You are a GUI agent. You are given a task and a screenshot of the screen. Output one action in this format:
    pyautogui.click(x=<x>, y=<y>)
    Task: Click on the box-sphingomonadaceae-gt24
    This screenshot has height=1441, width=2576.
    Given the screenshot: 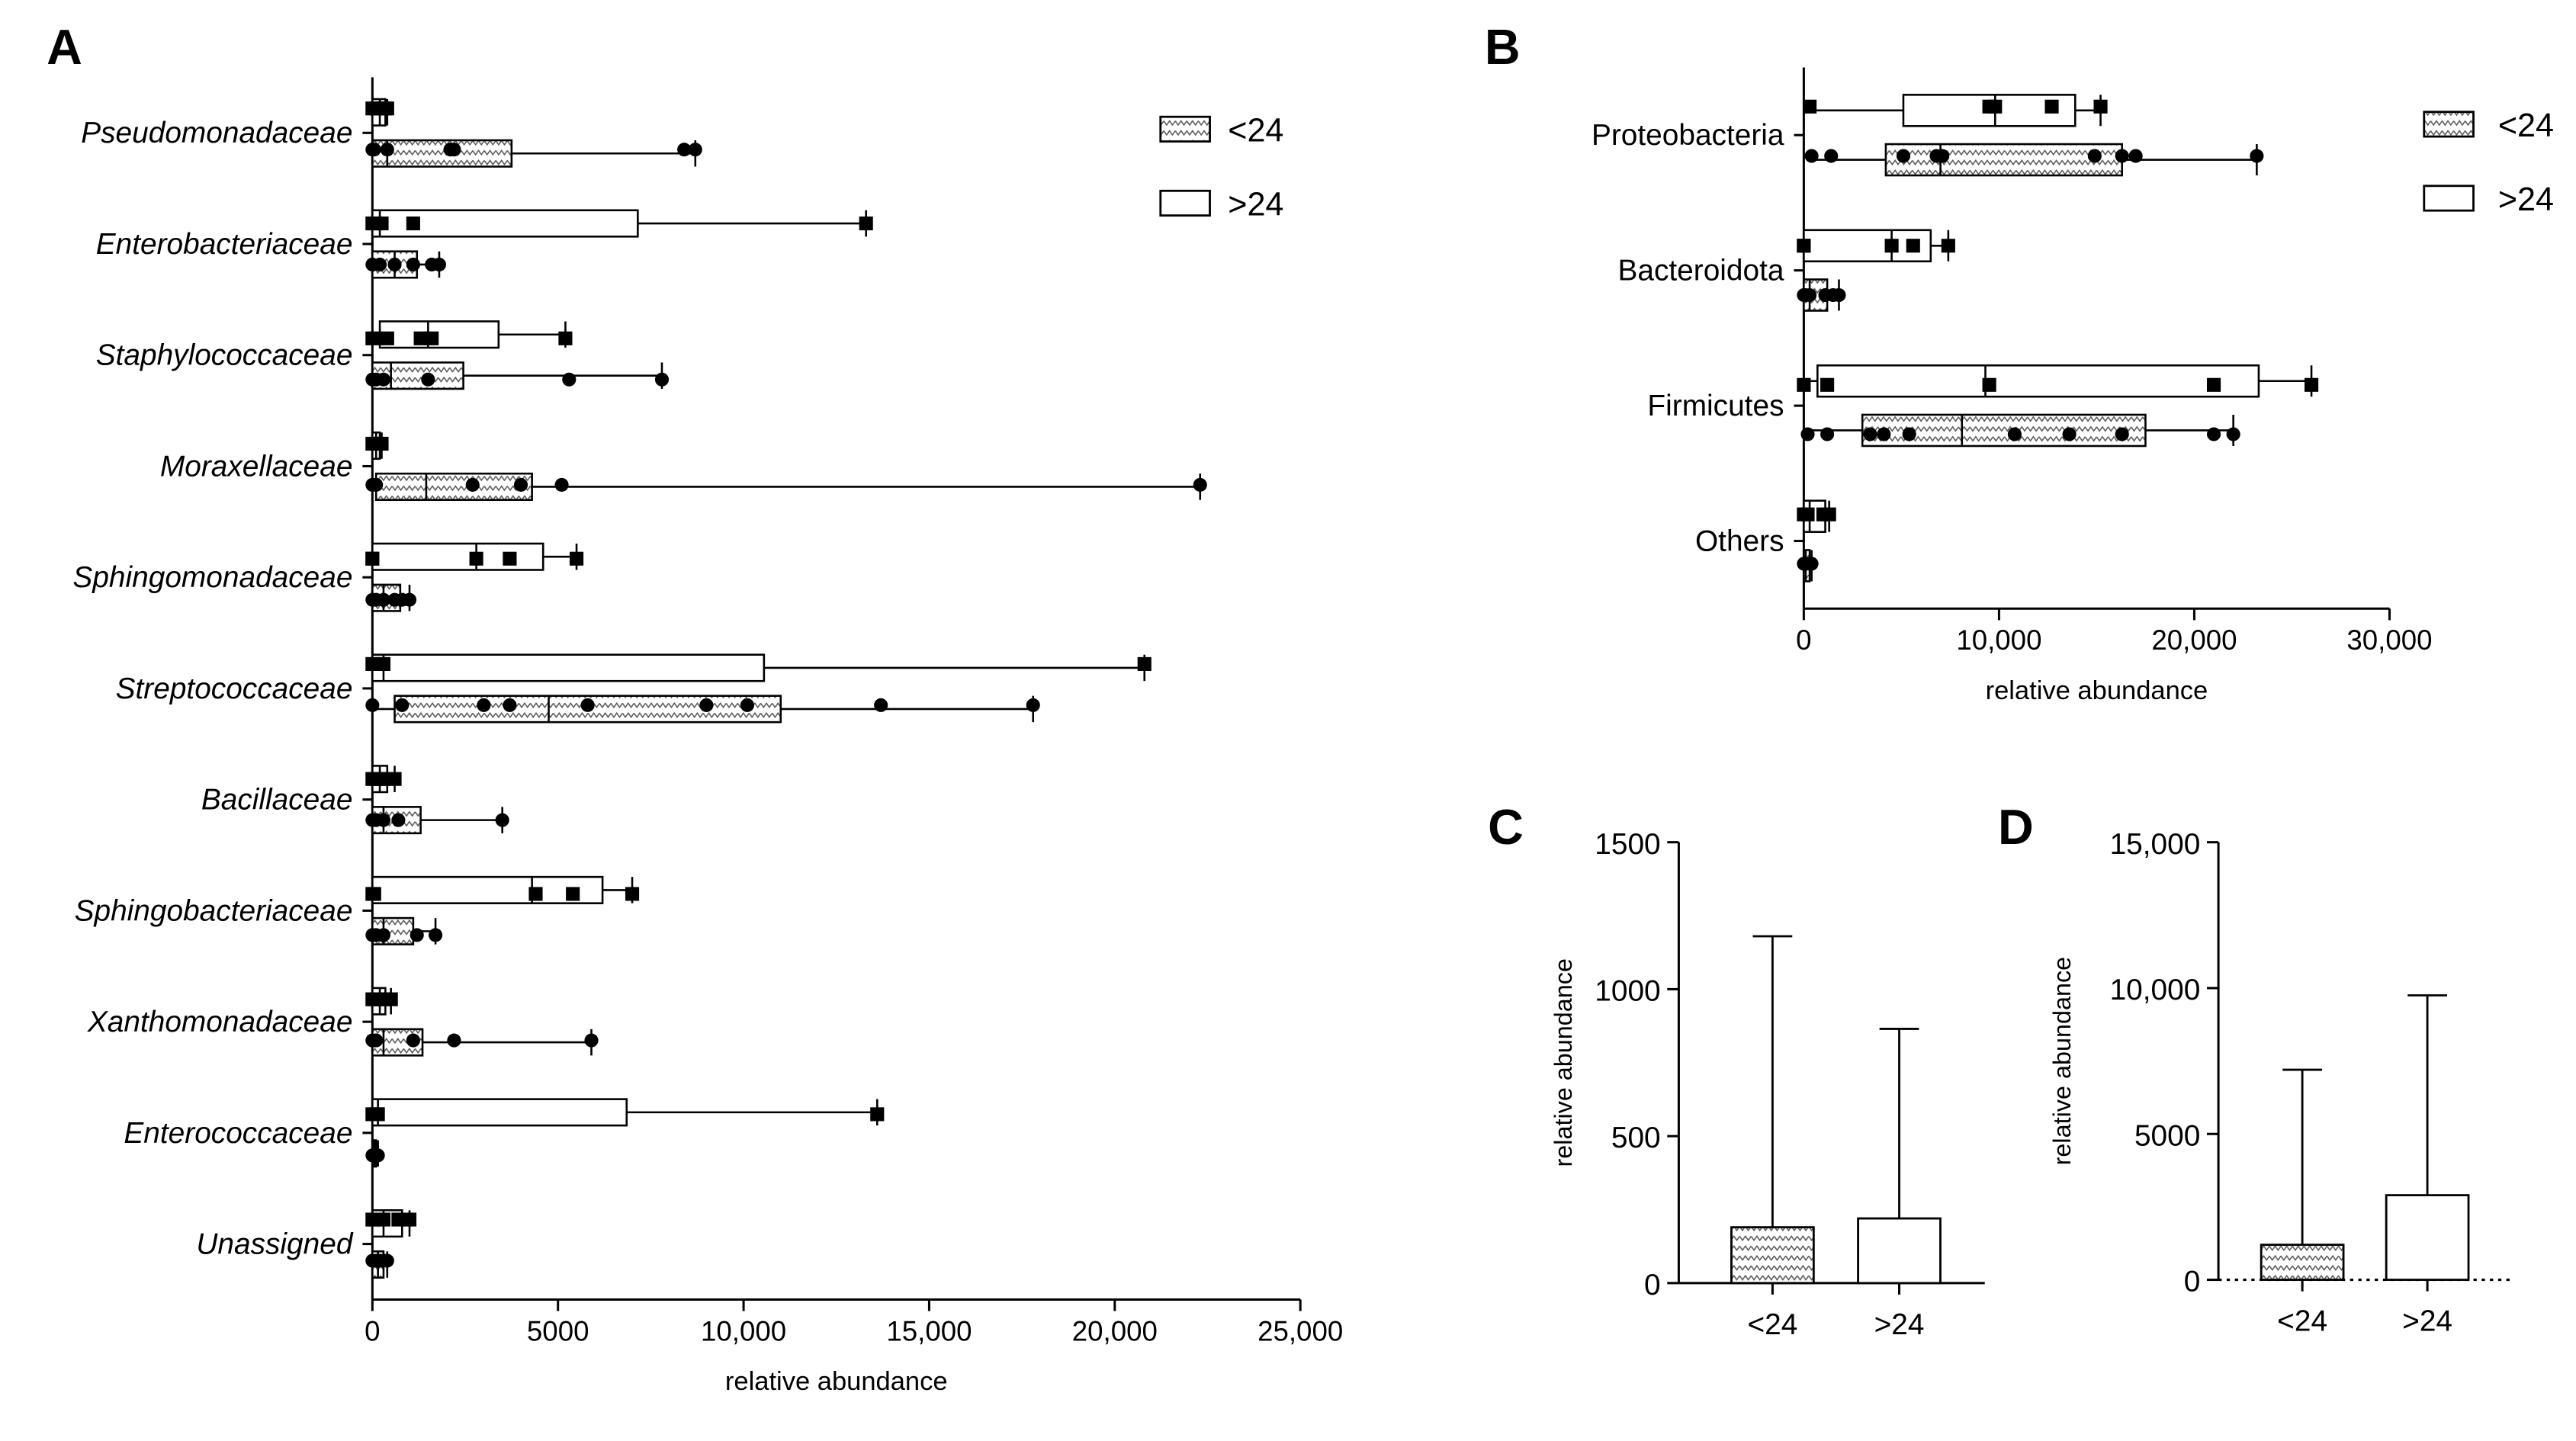 What is the action you would take?
    pyautogui.click(x=457, y=556)
    